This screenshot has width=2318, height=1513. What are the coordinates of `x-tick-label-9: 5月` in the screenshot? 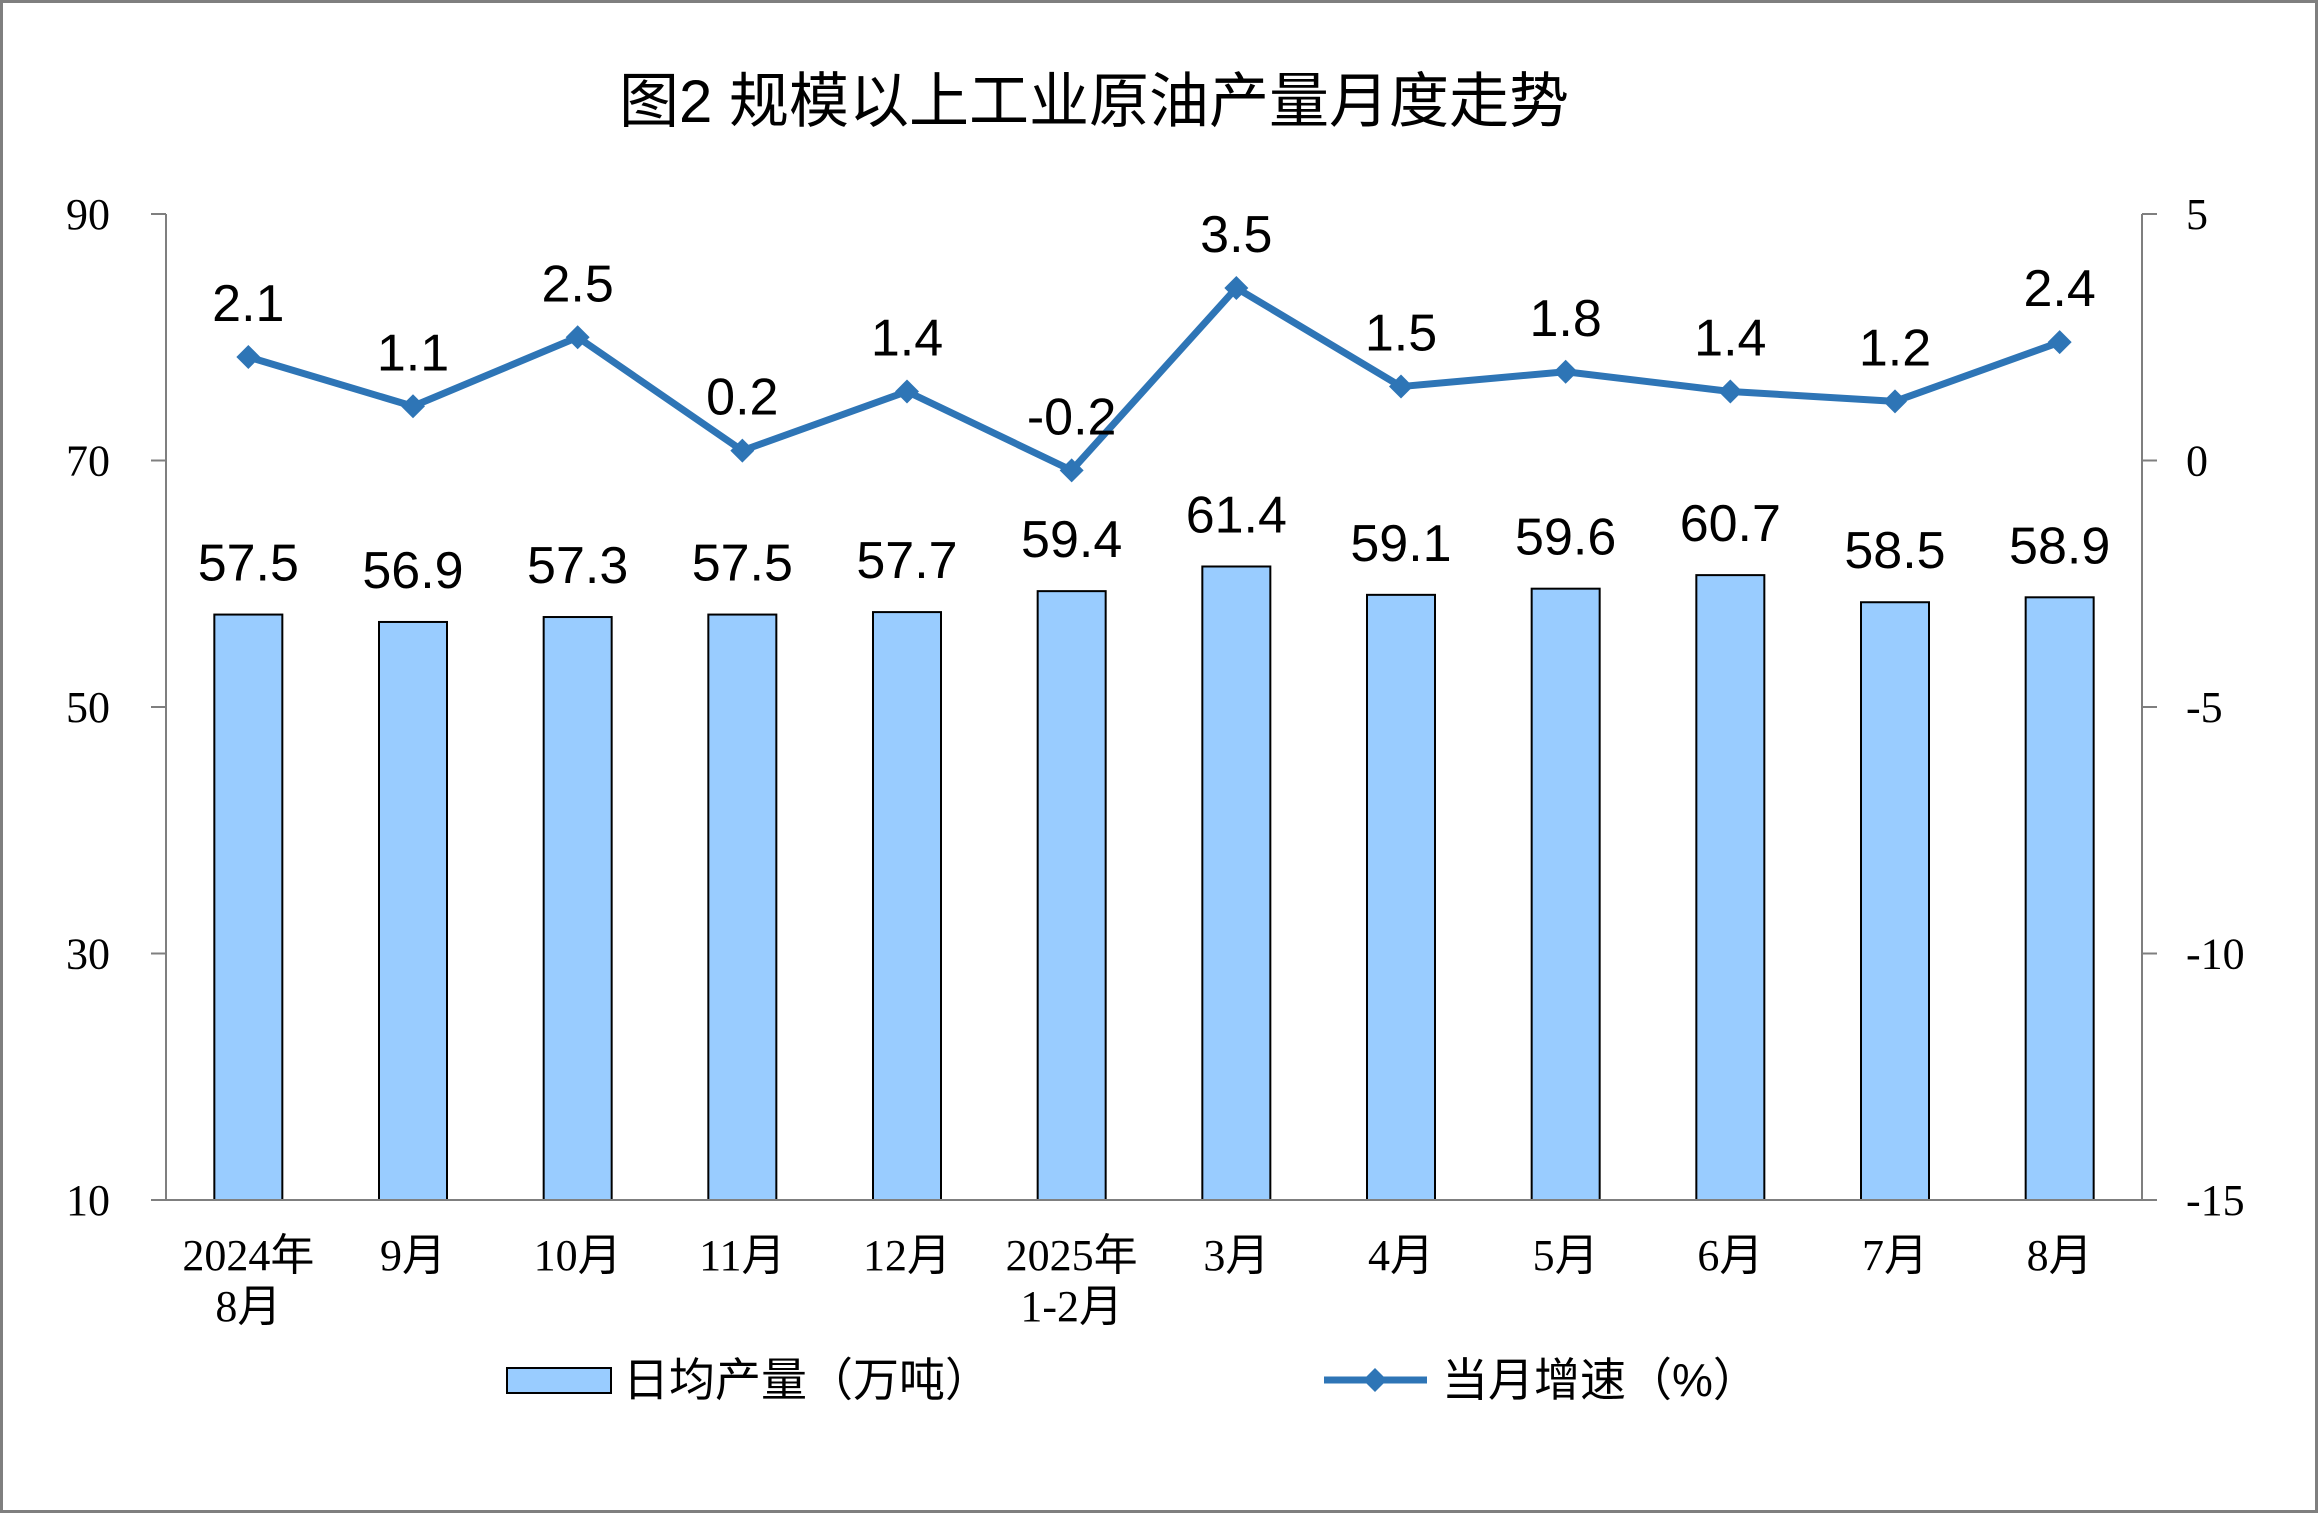 It's located at (1566, 1255).